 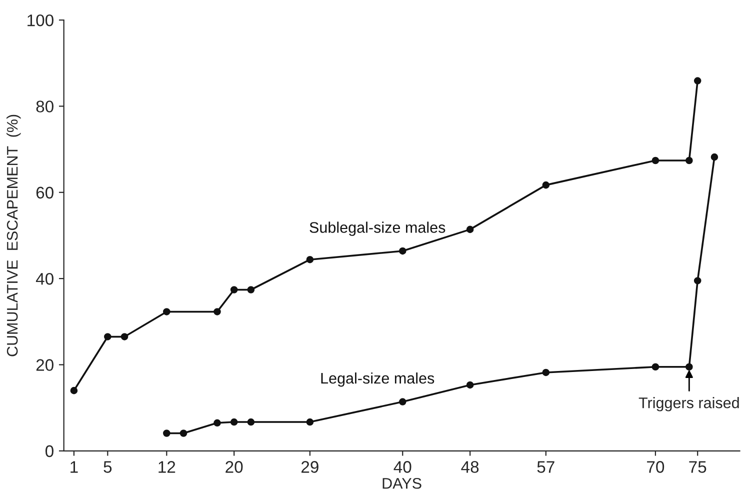 I want to click on x-tick-label: 48, so click(x=470, y=467).